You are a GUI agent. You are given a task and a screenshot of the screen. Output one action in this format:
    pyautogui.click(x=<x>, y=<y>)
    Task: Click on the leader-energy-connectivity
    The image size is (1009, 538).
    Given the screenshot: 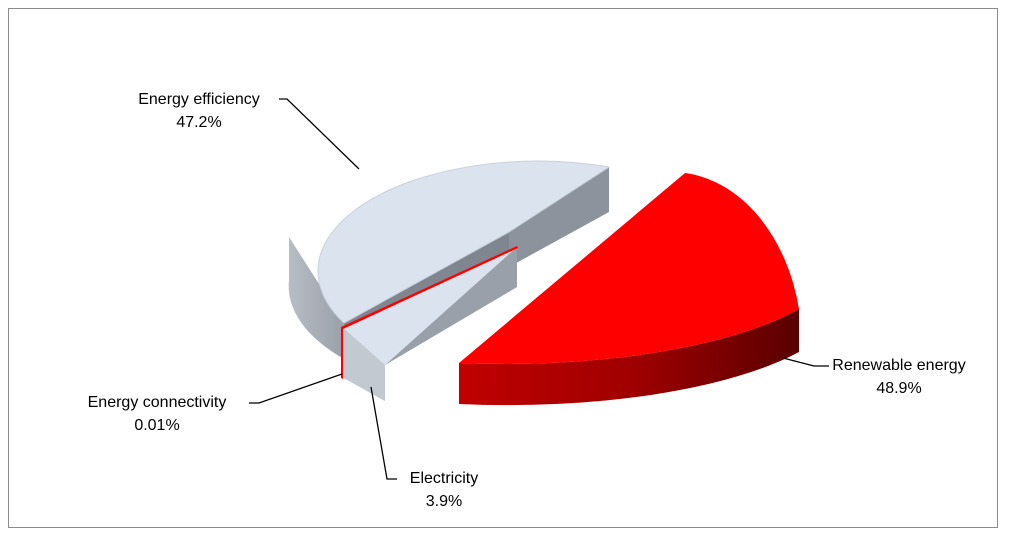 What is the action you would take?
    pyautogui.click(x=296, y=388)
    